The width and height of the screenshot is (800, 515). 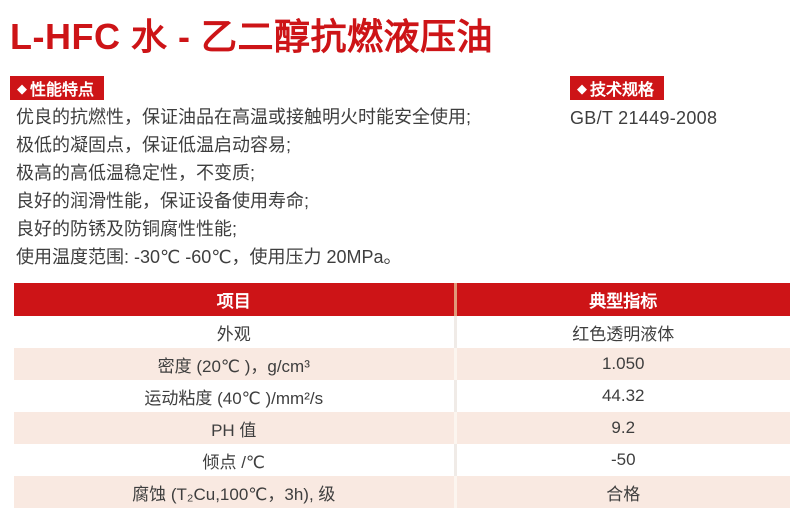 I want to click on property-name: 倾点 /℃, so click(x=234, y=460).